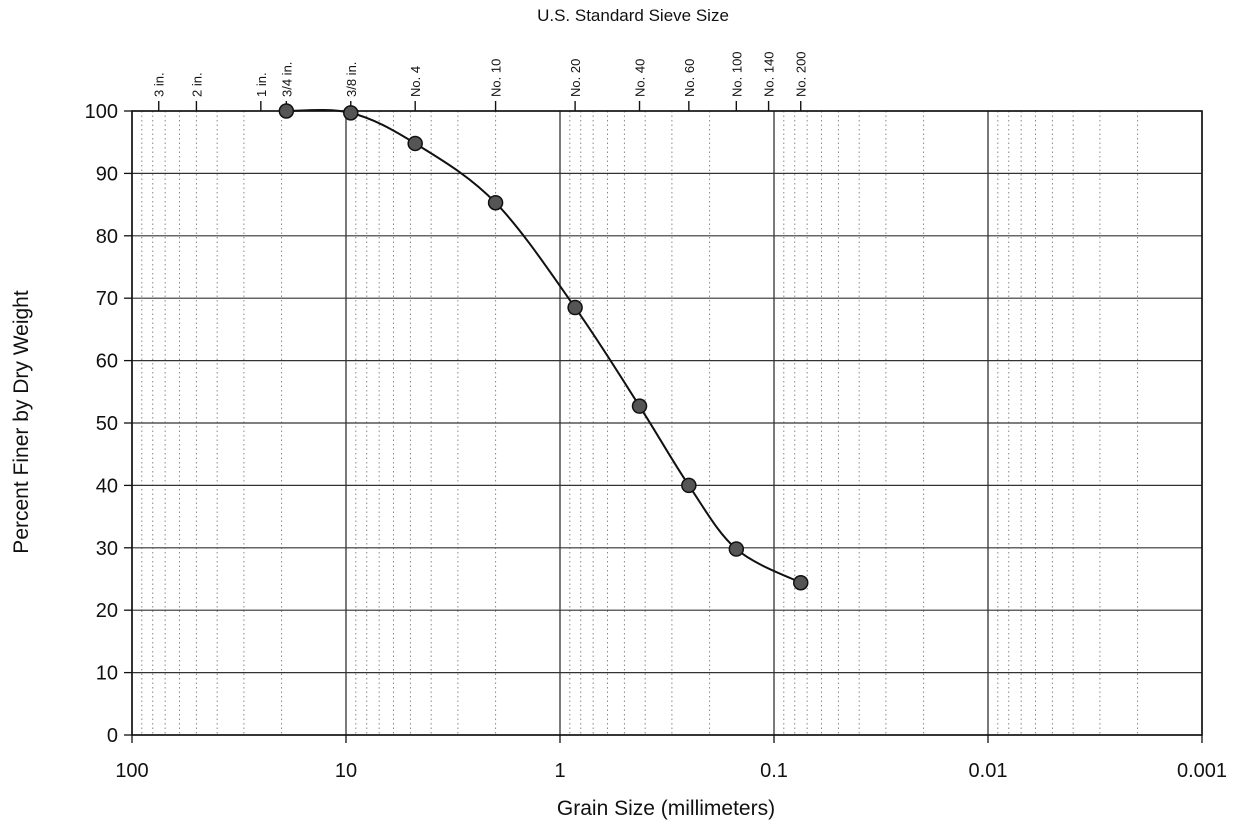  What do you see at coordinates (159, 84) in the screenshot?
I see `sieve-label: 3 in.` at bounding box center [159, 84].